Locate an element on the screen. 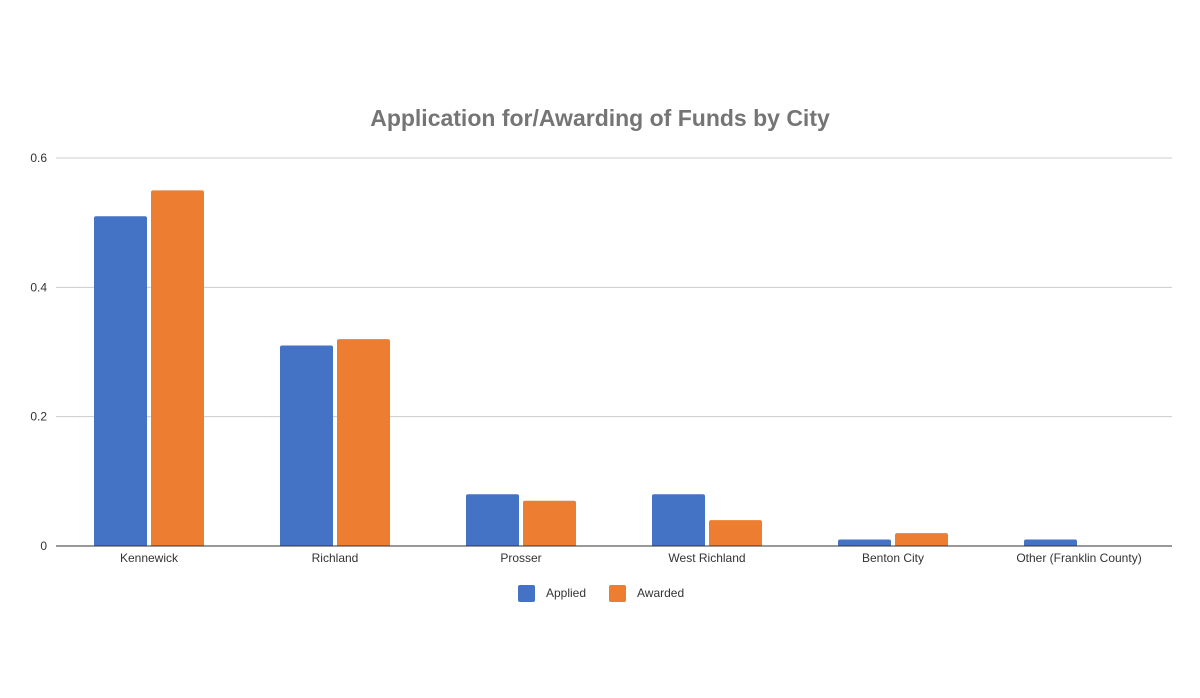 This screenshot has width=1200, height=698. legend-label-applied: Applied is located at coordinates (566, 593).